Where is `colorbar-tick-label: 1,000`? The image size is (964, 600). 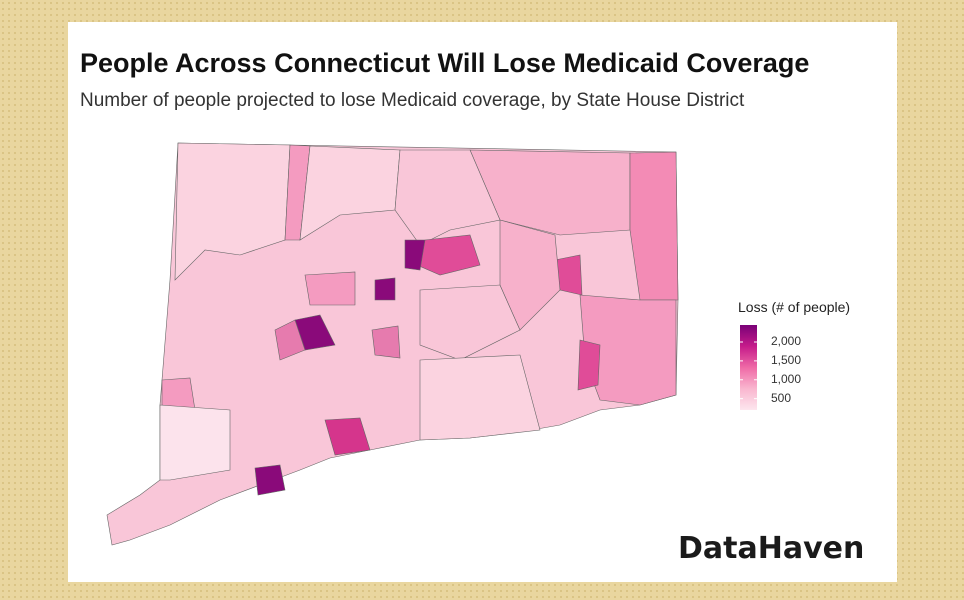
colorbar-tick-label: 1,000 is located at coordinates (786, 379).